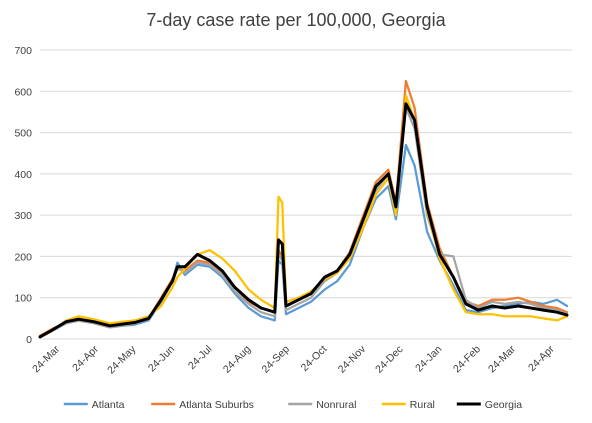 The width and height of the screenshot is (592, 423). Describe the element at coordinates (504, 405) in the screenshot. I see `legend-label: Georgia` at that location.